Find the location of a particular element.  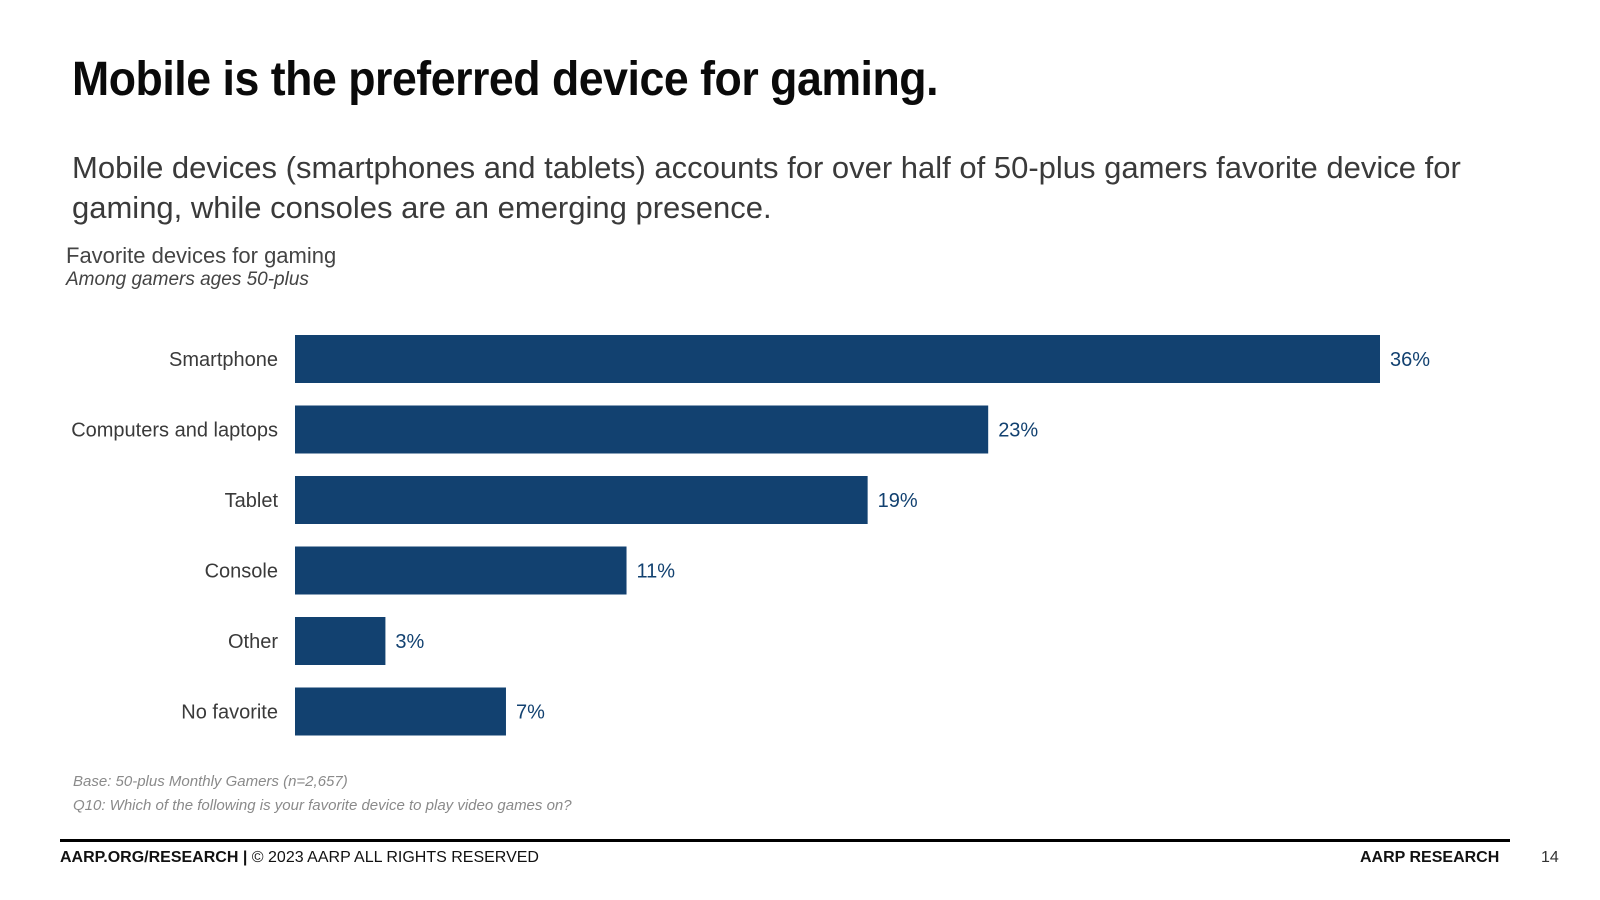

category-label-other: Other is located at coordinates (253, 642).